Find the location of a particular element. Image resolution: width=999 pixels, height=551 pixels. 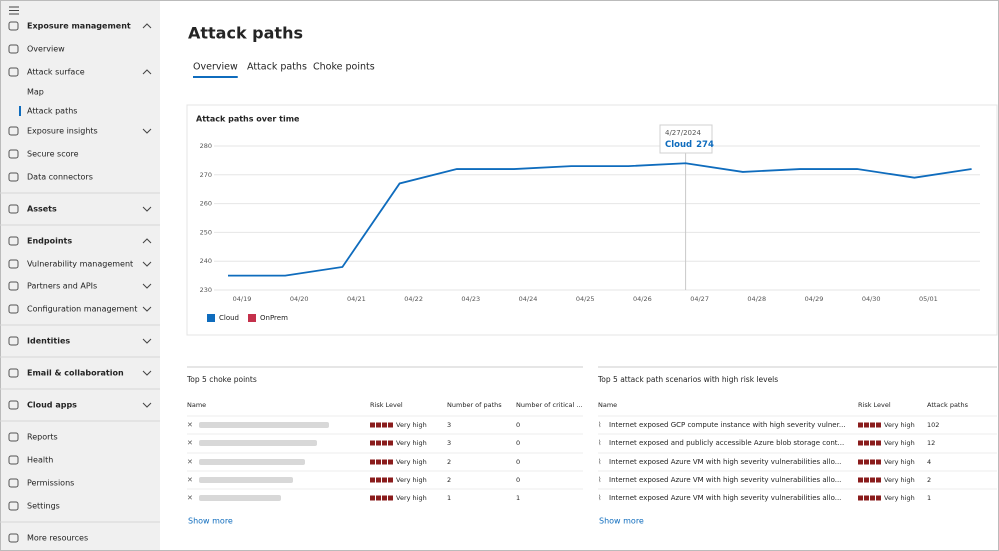

x-tick-label: 04/22 is located at coordinates (413, 299).